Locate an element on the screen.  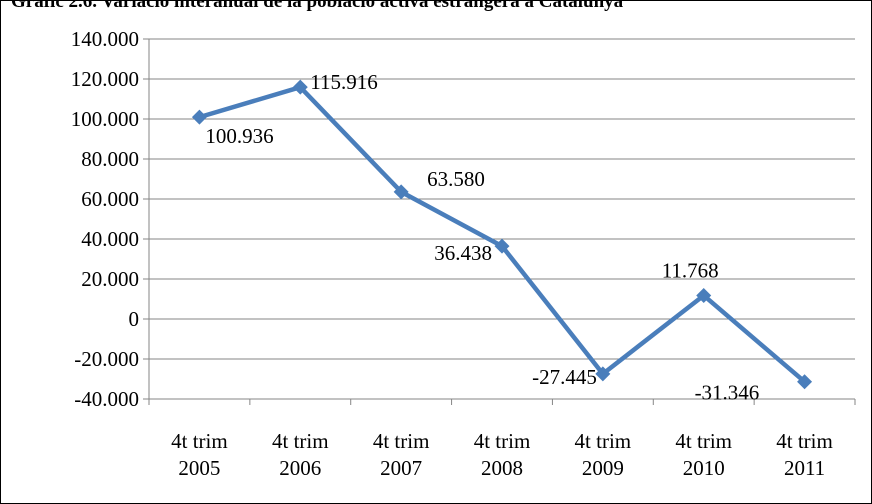
x-tick-label: 4t trim 2008 is located at coordinates (502, 454).